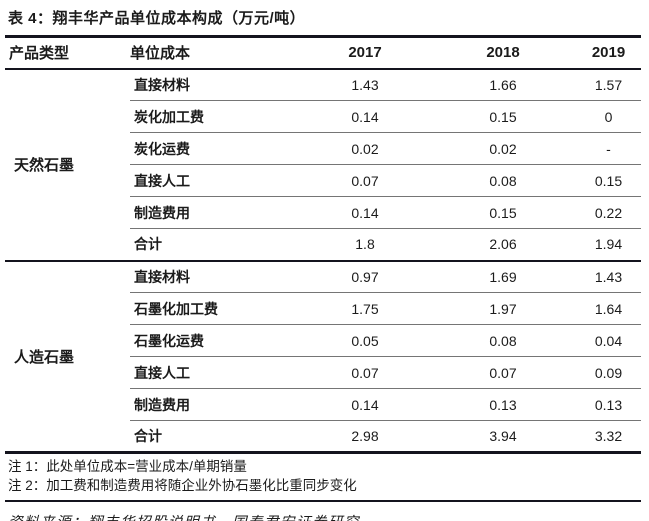 The width and height of the screenshot is (649, 521). I want to click on header-unit-cost: 单位成本, so click(160, 54).